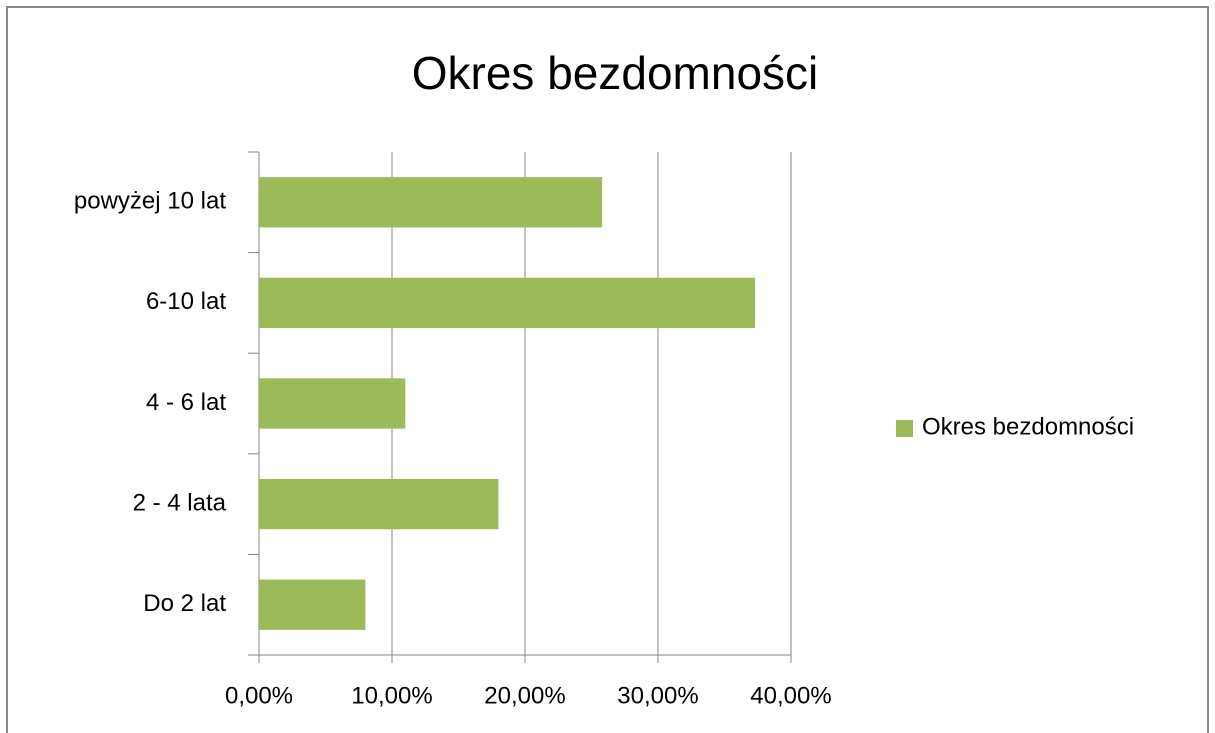  I want to click on chart-title: Okres bezdomności, so click(615, 73).